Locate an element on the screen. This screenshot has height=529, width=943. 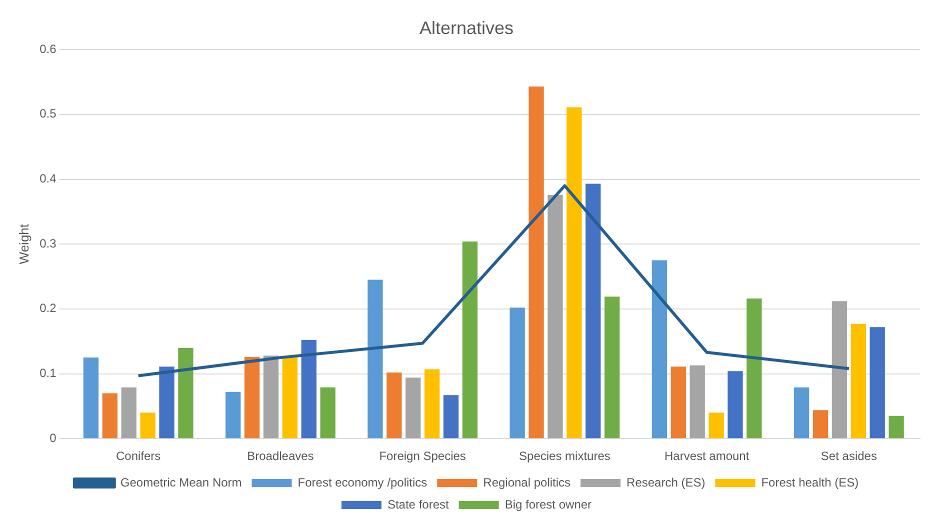
legend-label: Forest economy /politics is located at coordinates (363, 482).